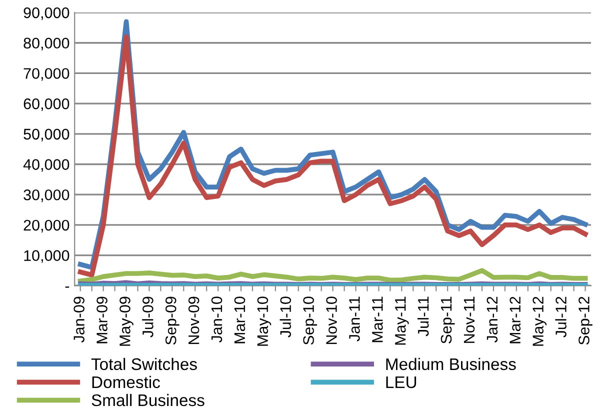 The height and width of the screenshot is (417, 597). I want to click on y-tick-label: 40,000, so click(46, 165).